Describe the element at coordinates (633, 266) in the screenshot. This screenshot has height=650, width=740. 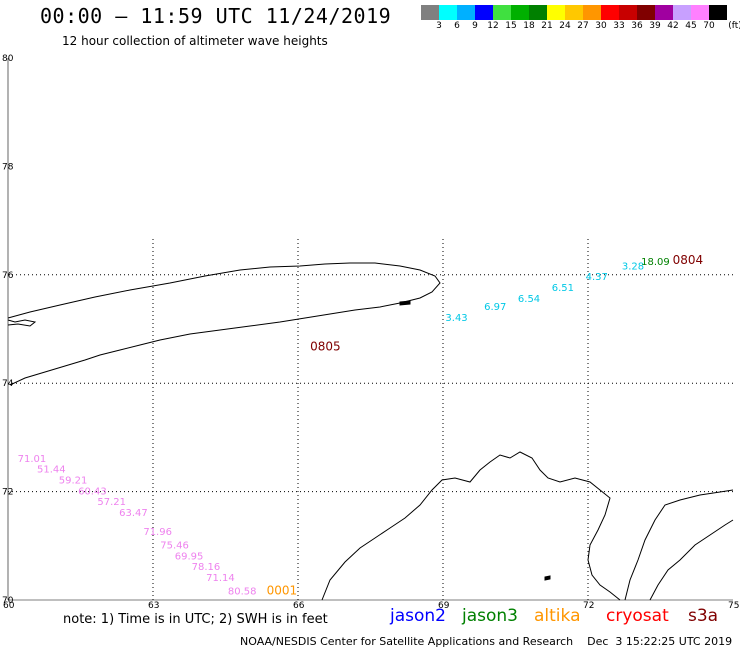
I see `wave-height-label: 3.28` at that location.